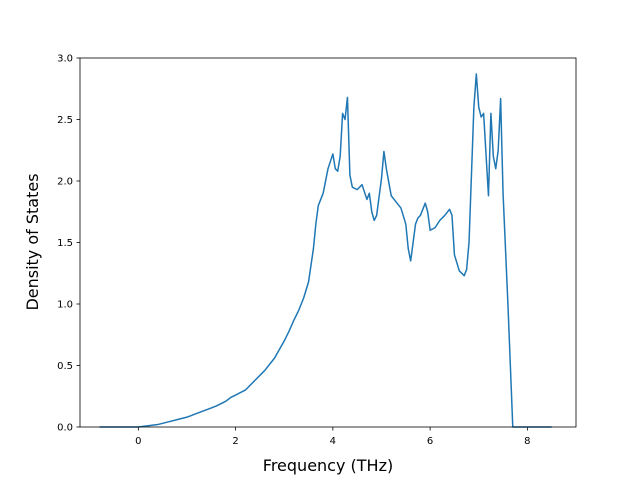 The height and width of the screenshot is (480, 640). What do you see at coordinates (65, 428) in the screenshot?
I see `y-tick-label: 0.0` at bounding box center [65, 428].